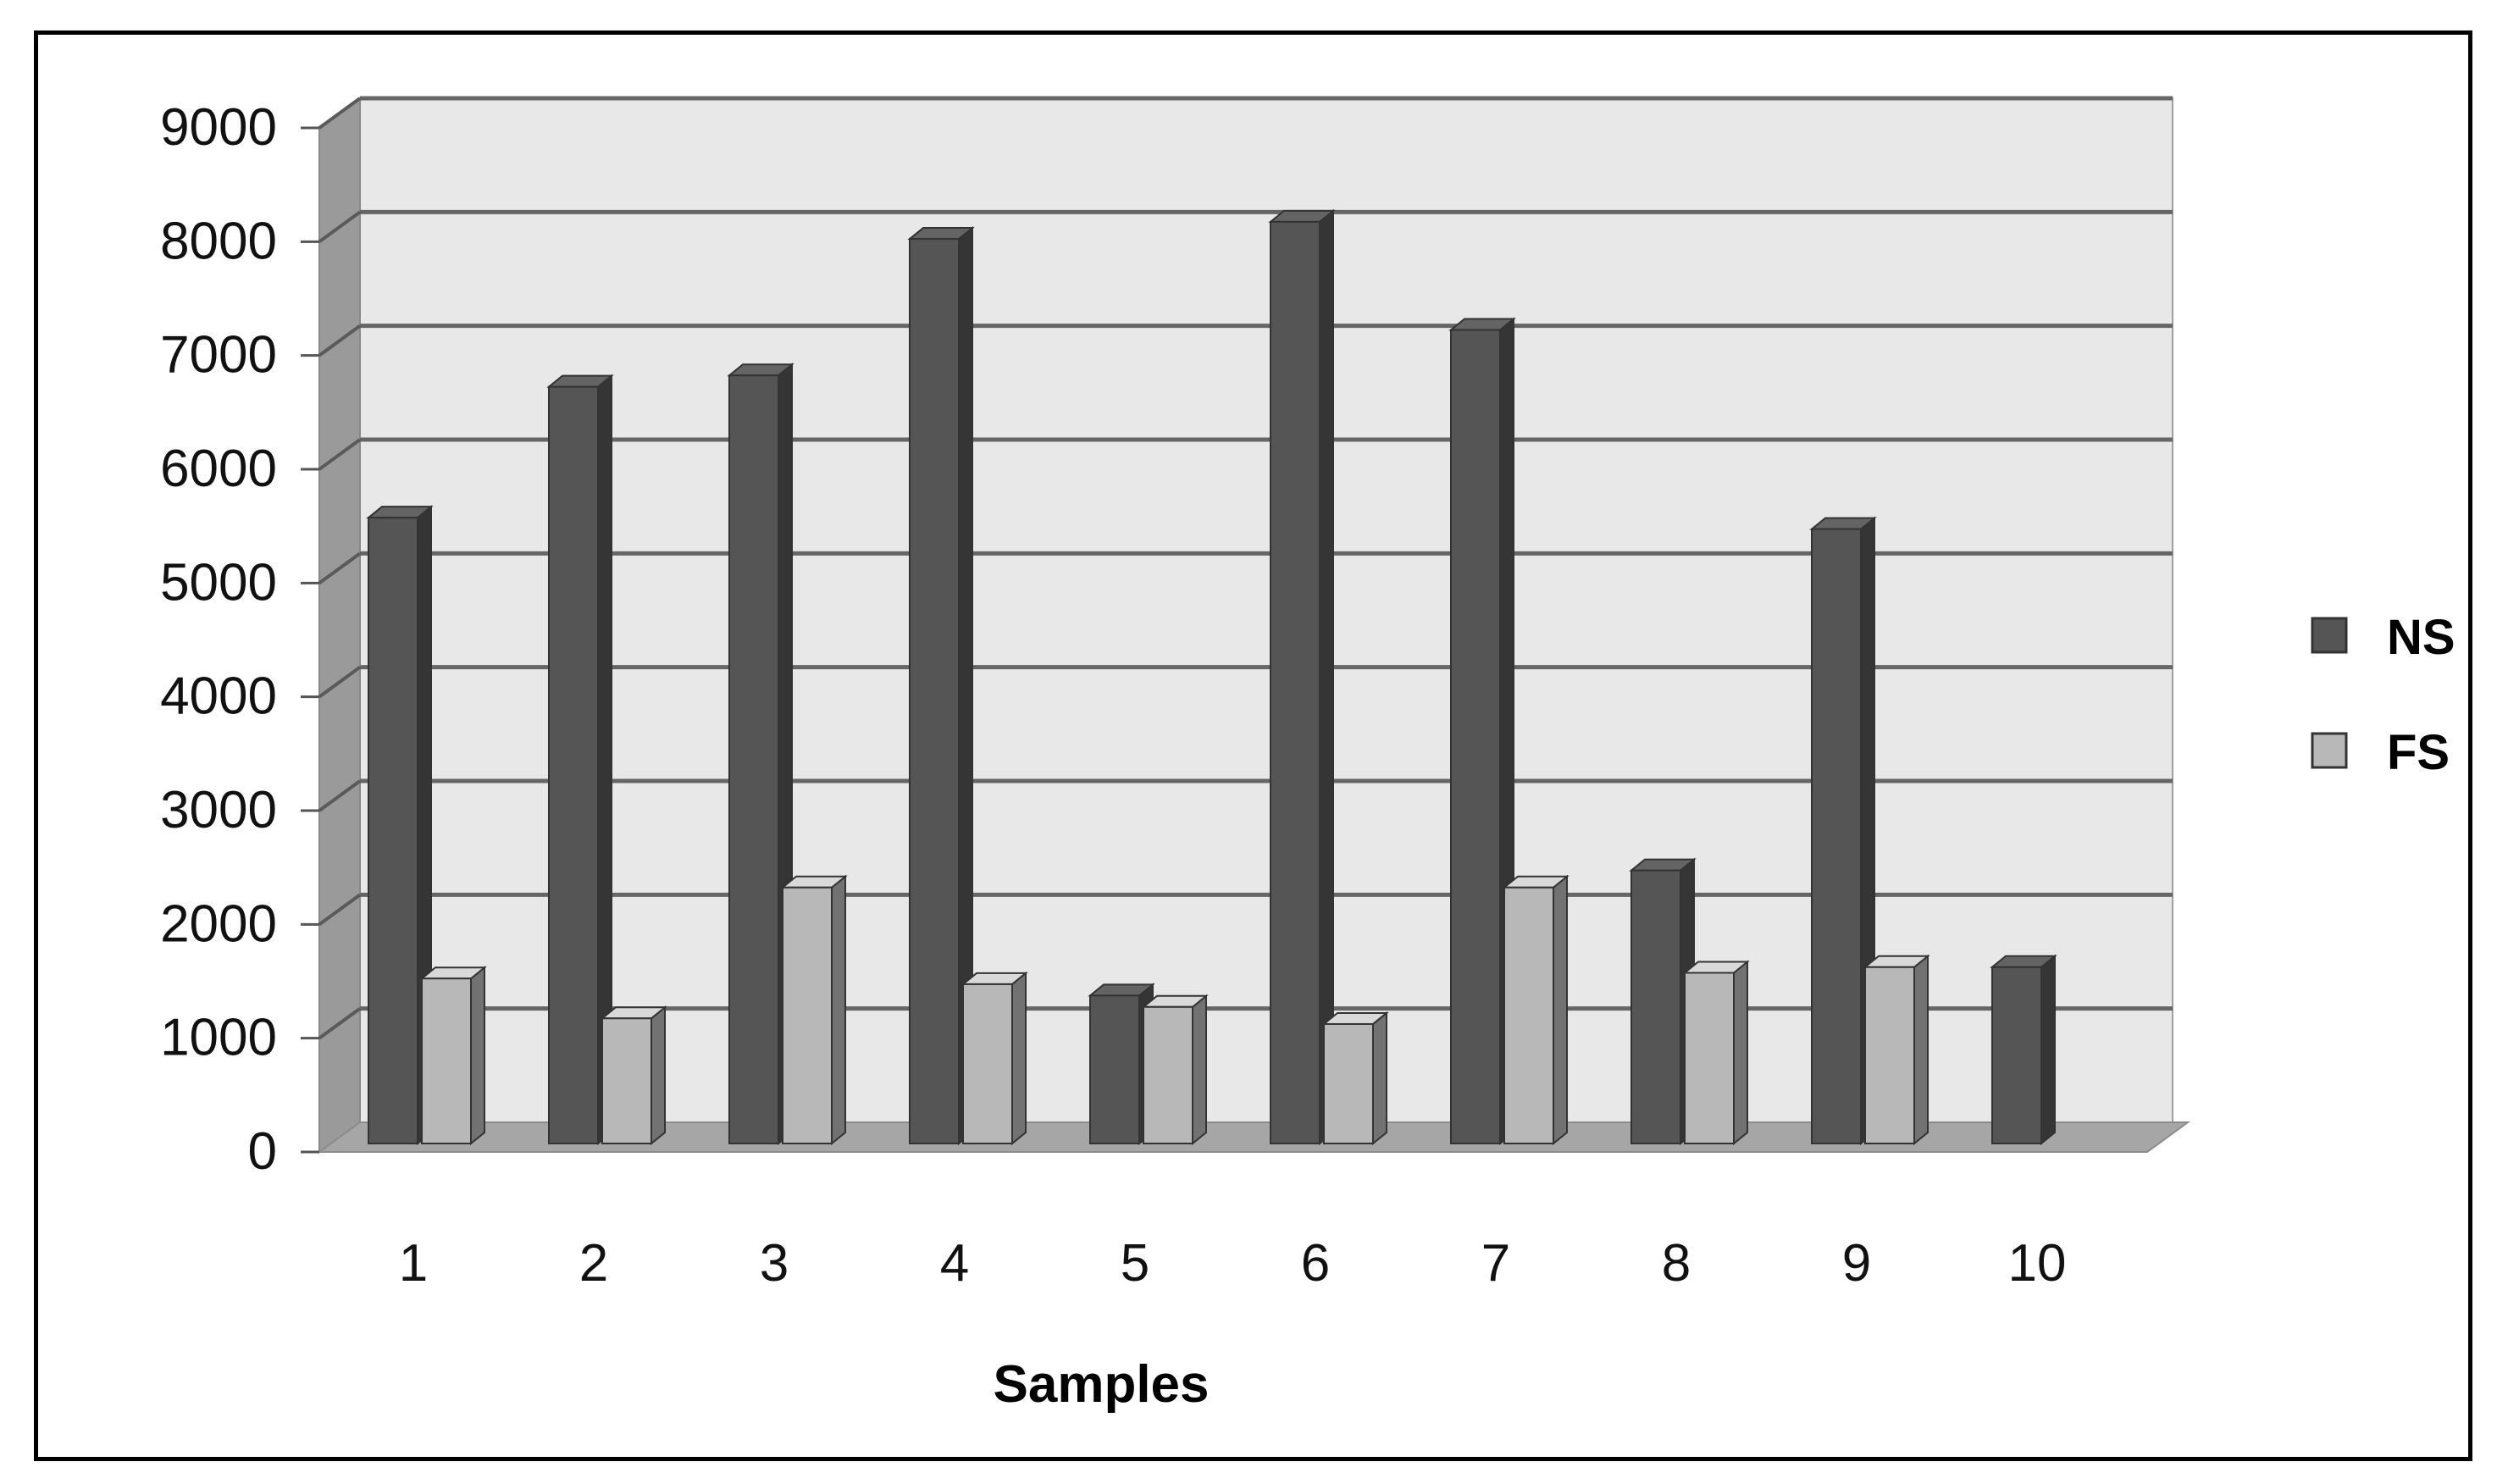 Image resolution: width=2508 pixels, height=1484 pixels. I want to click on y-tick-label: 3000, so click(219, 810).